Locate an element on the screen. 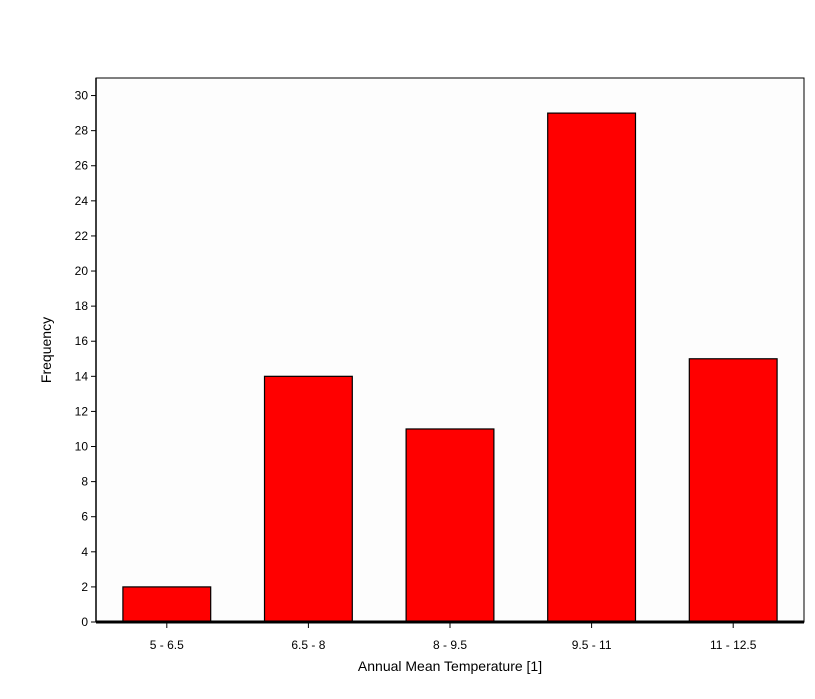 This screenshot has height=699, width=815. y-tick-label: 6 is located at coordinates (84, 517).